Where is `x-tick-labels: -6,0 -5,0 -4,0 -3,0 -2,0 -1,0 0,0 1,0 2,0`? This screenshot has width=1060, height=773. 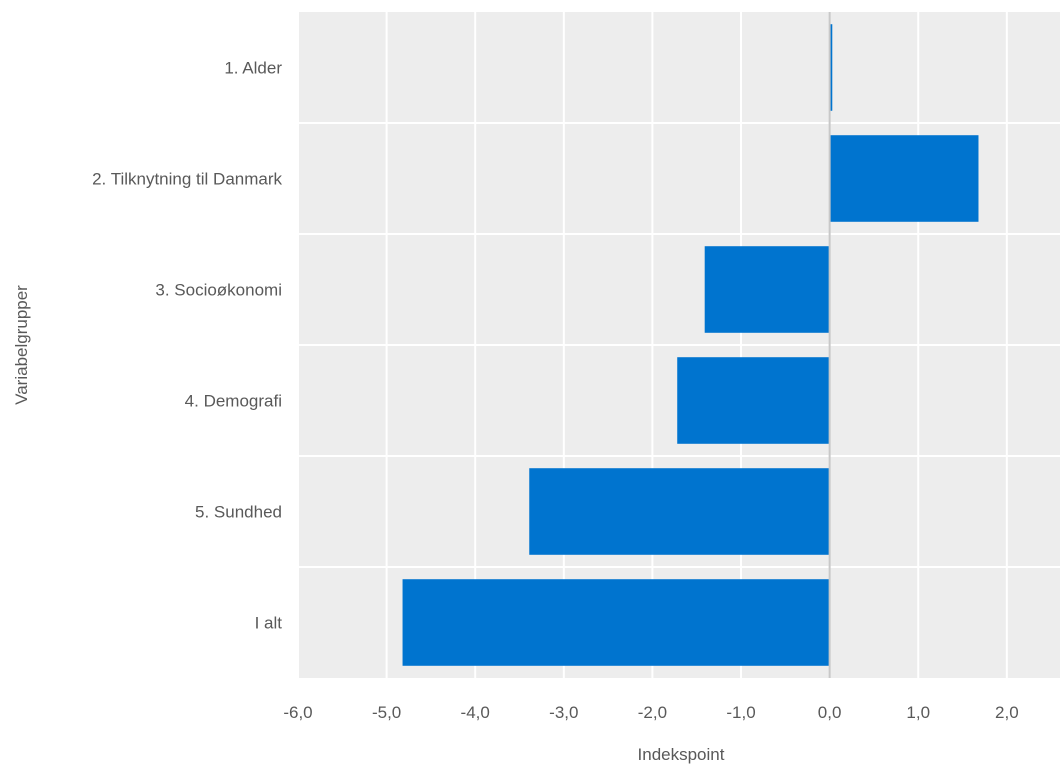 x-tick-labels: -6,0 -5,0 -4,0 -3,0 -2,0 -1,0 0,0 1,0 2,0 is located at coordinates (650, 712).